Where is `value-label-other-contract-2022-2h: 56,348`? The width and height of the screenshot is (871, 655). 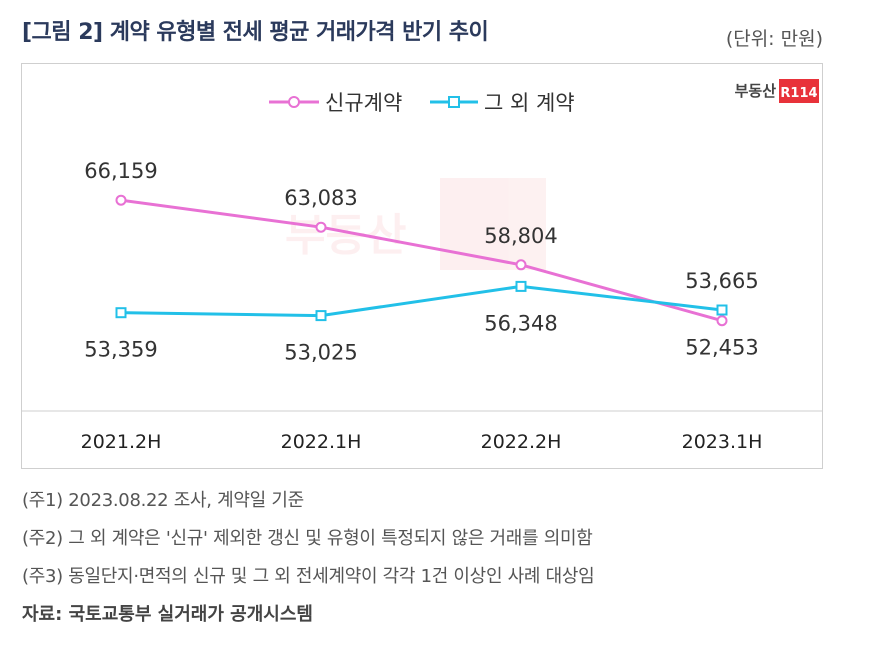 value-label-other-contract-2022-2h: 56,348 is located at coordinates (520, 323).